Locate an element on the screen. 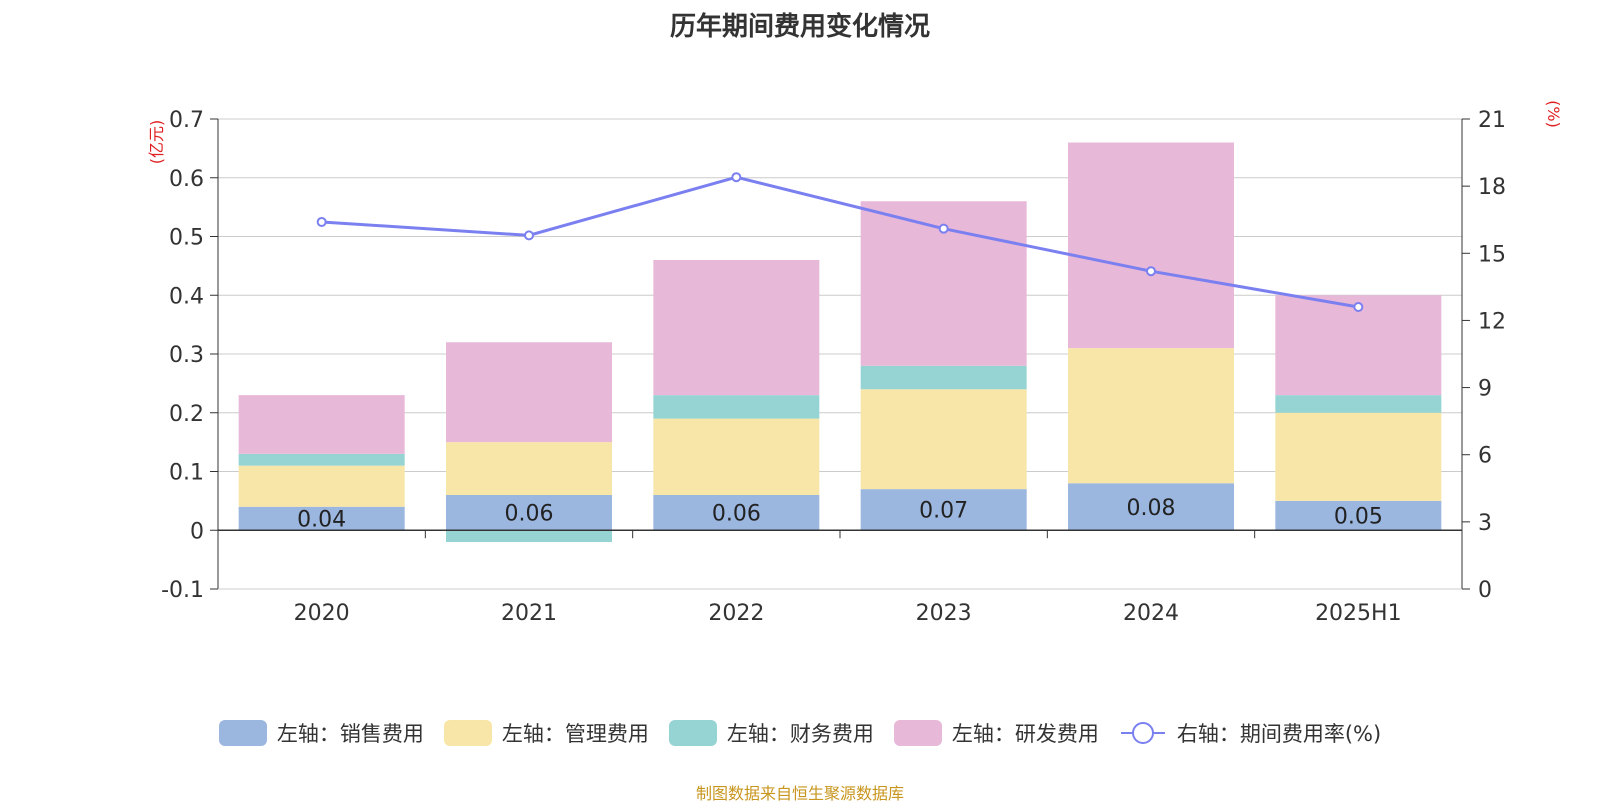 The width and height of the screenshot is (1600, 804). legend-line-icon is located at coordinates (1143, 733).